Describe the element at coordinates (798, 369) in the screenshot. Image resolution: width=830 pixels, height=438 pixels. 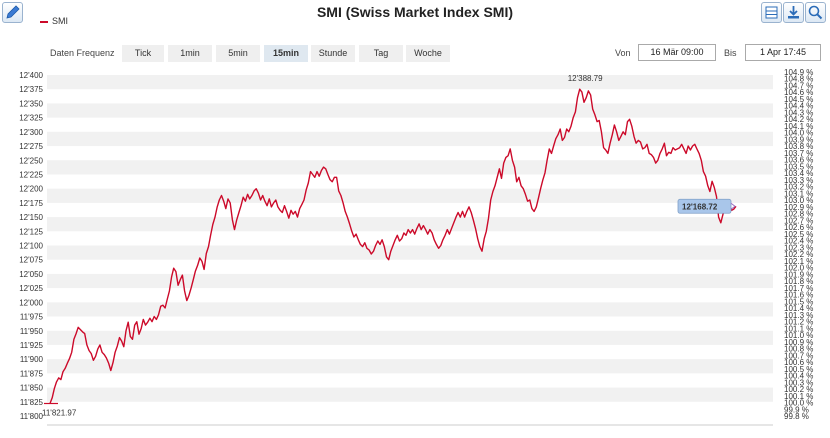
I see `y-right-tick-label: 100.5 %` at that location.